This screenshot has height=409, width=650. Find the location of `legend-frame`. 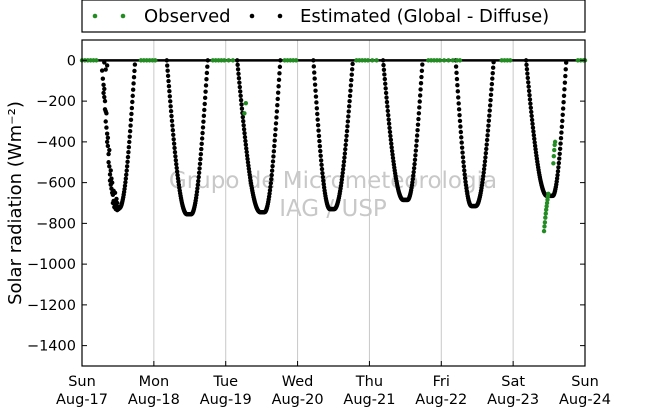

legend-frame is located at coordinates (333, 16).